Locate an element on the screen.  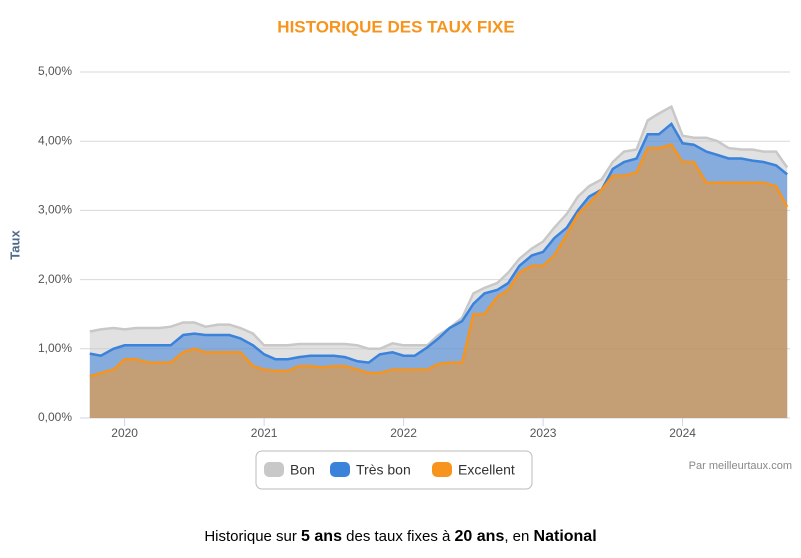
footer-bold: National is located at coordinates (565, 536).